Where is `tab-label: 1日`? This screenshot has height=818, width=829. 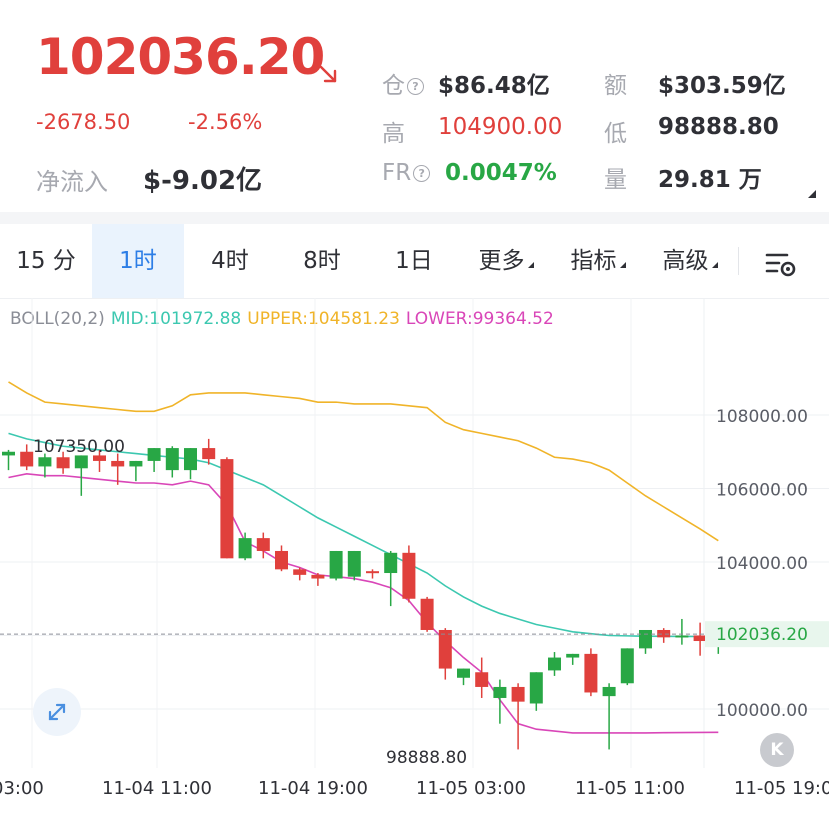 tab-label: 1日 is located at coordinates (414, 261).